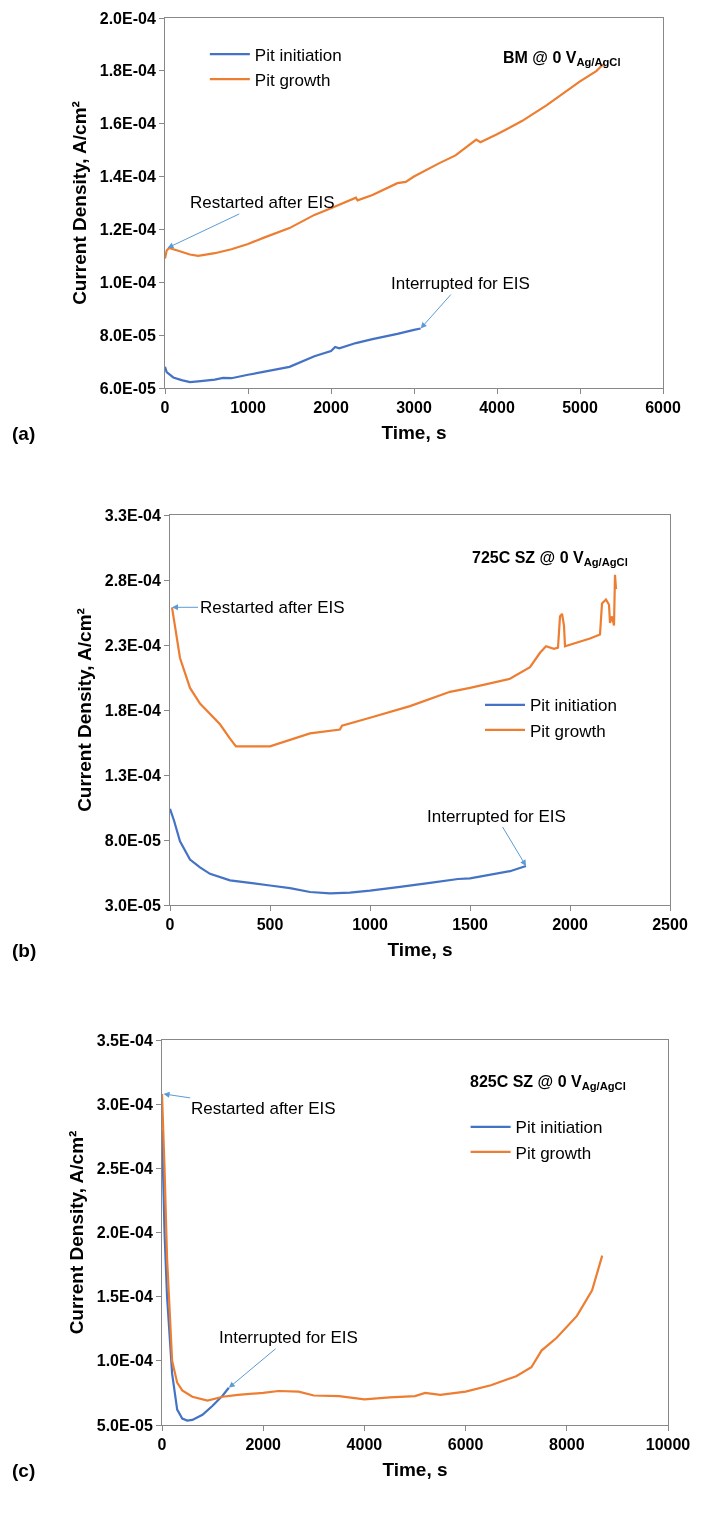 The height and width of the screenshot is (1515, 719). What do you see at coordinates (124, 1104) in the screenshot?
I see `y-tick-label: 3.0E-04` at bounding box center [124, 1104].